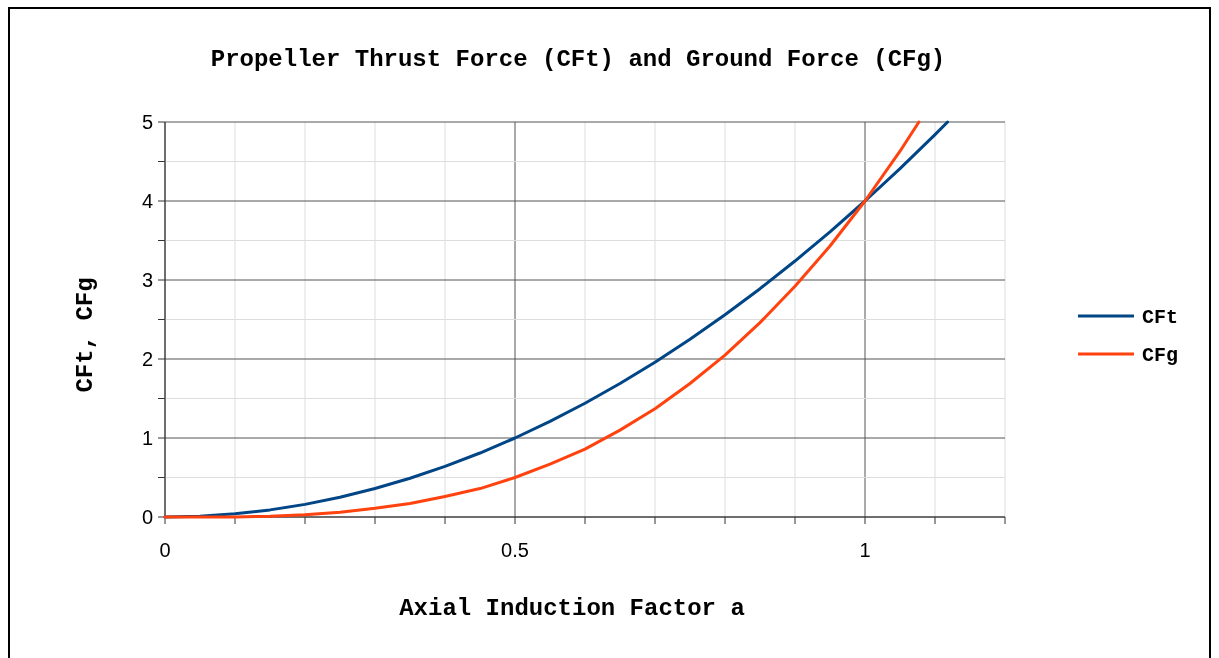  Describe the element at coordinates (572, 608) in the screenshot. I see `x-axis-title: Axial Induction Factor a` at that location.